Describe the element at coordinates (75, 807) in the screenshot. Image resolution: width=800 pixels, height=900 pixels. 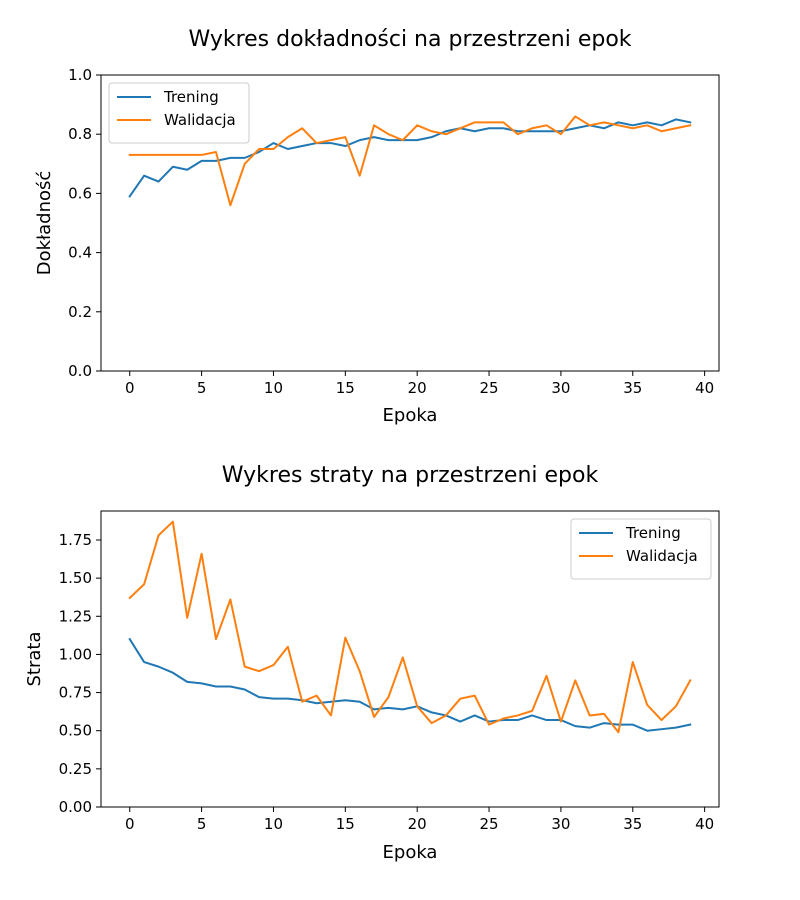
I see `y-tick-label: 0.00` at that location.